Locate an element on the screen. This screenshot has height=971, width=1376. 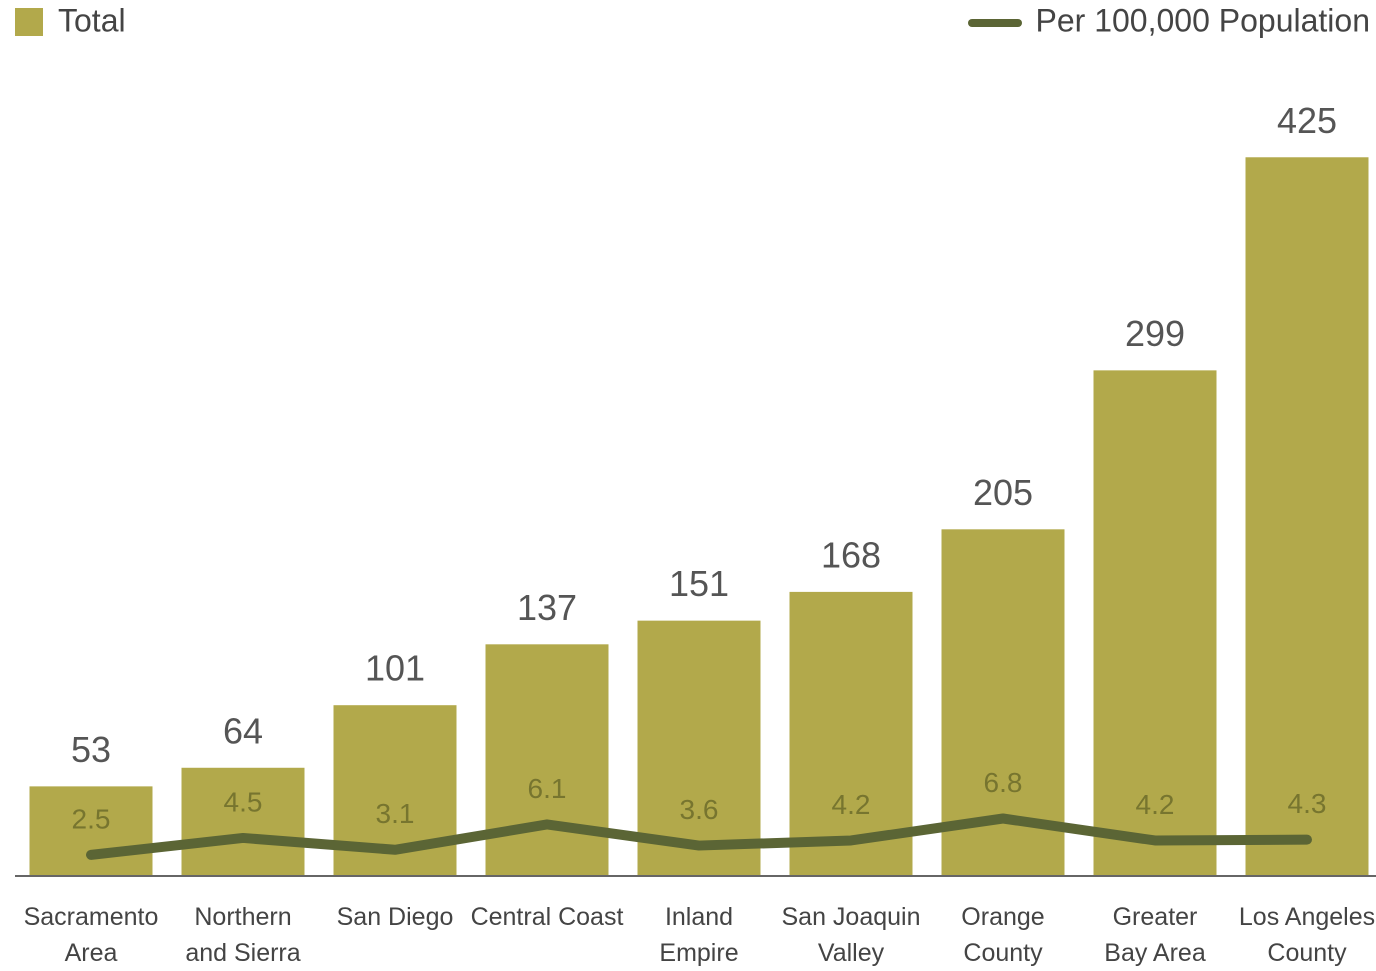
line-value-label: 4.5 is located at coordinates (243, 801).